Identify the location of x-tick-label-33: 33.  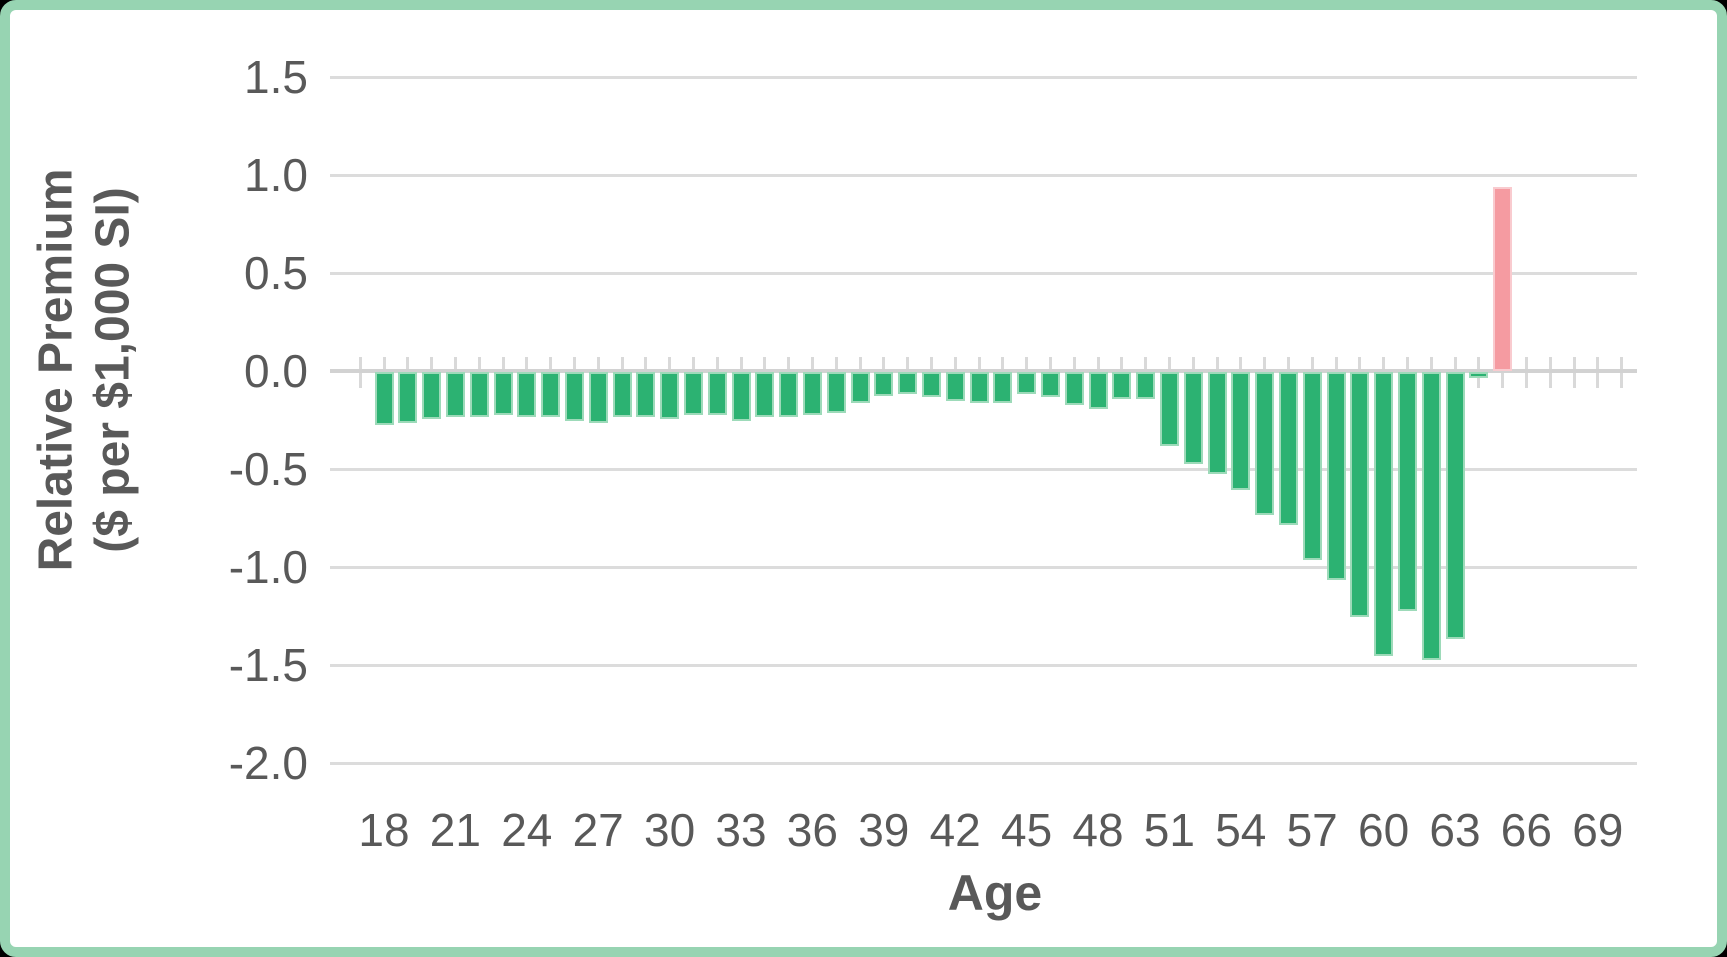
(741, 830).